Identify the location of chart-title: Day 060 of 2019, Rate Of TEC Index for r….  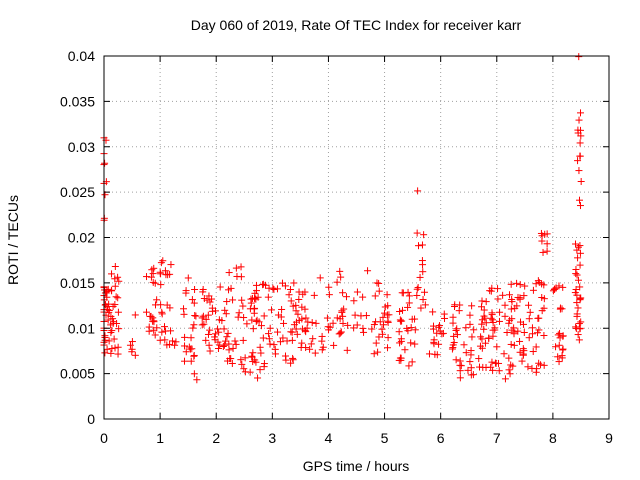
(356, 25).